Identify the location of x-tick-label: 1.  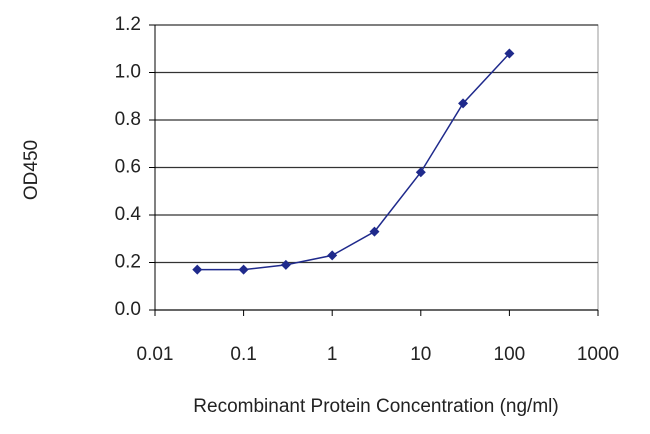
(332, 354).